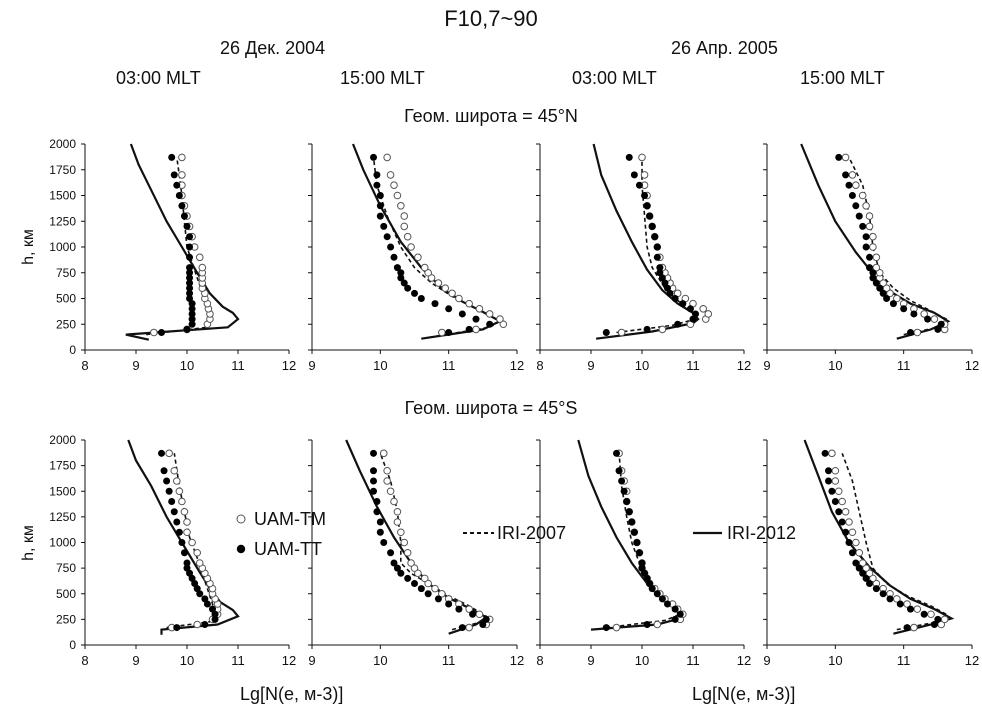 The image size is (982, 713). Describe the element at coordinates (657, 624) in the screenshot. I see `panel-7-uam-tm-point` at that location.